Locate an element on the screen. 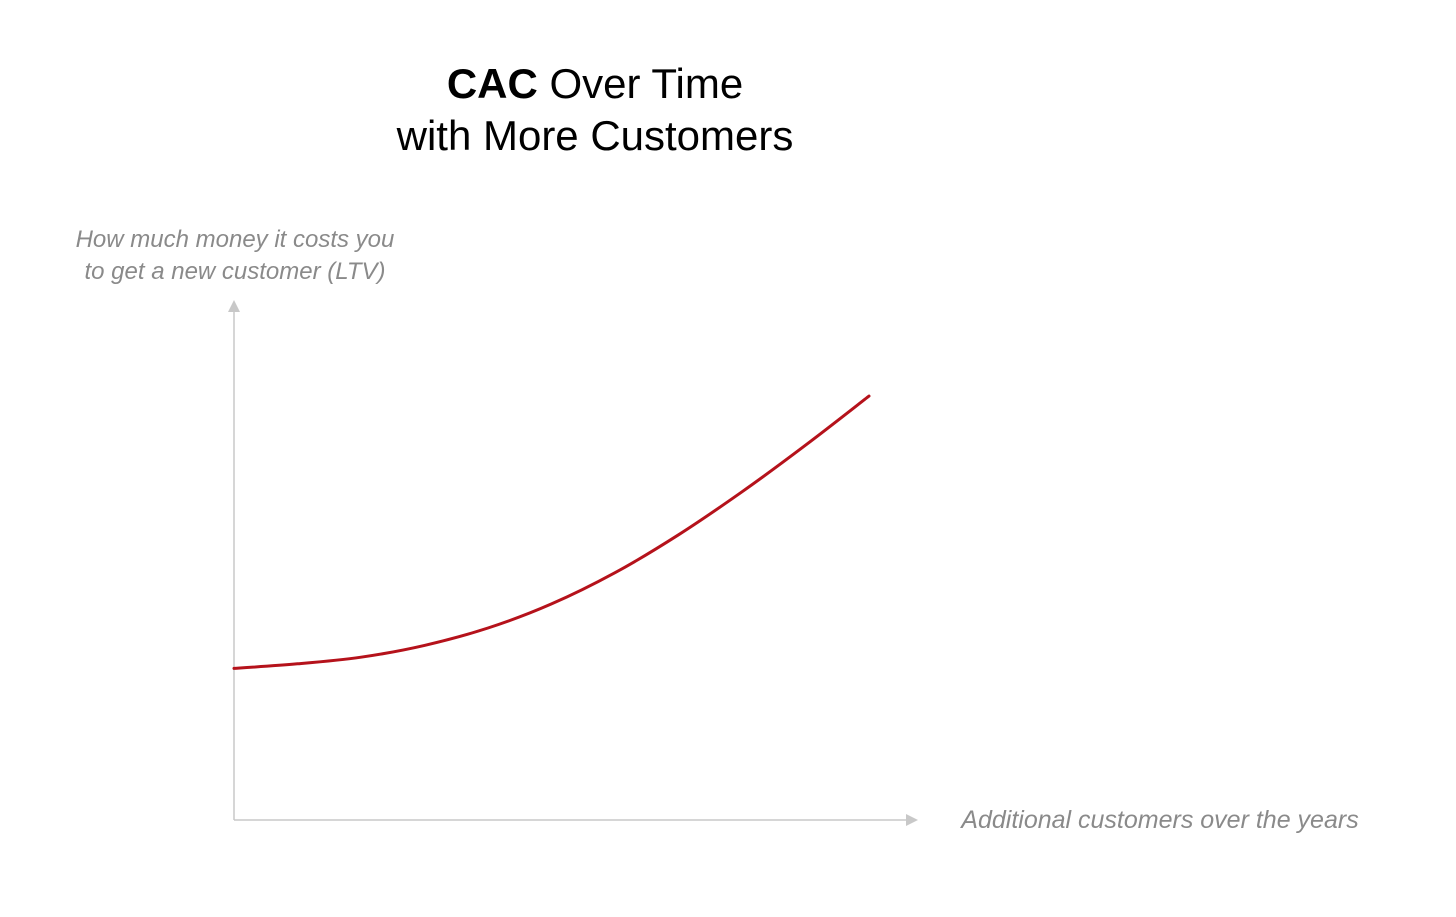  y-axis-arrow-icon is located at coordinates (234, 306).